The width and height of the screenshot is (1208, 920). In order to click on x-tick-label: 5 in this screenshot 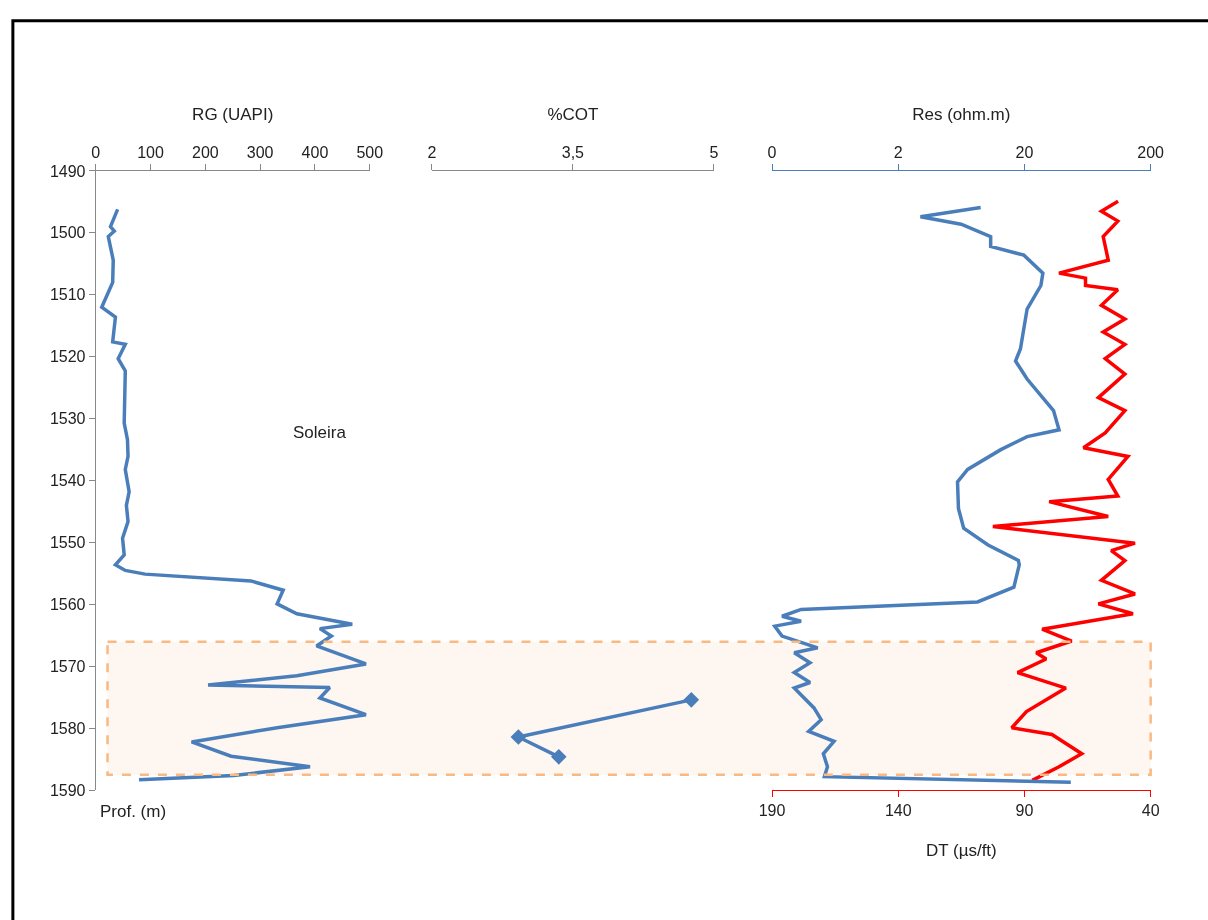, I will do `click(714, 152)`.